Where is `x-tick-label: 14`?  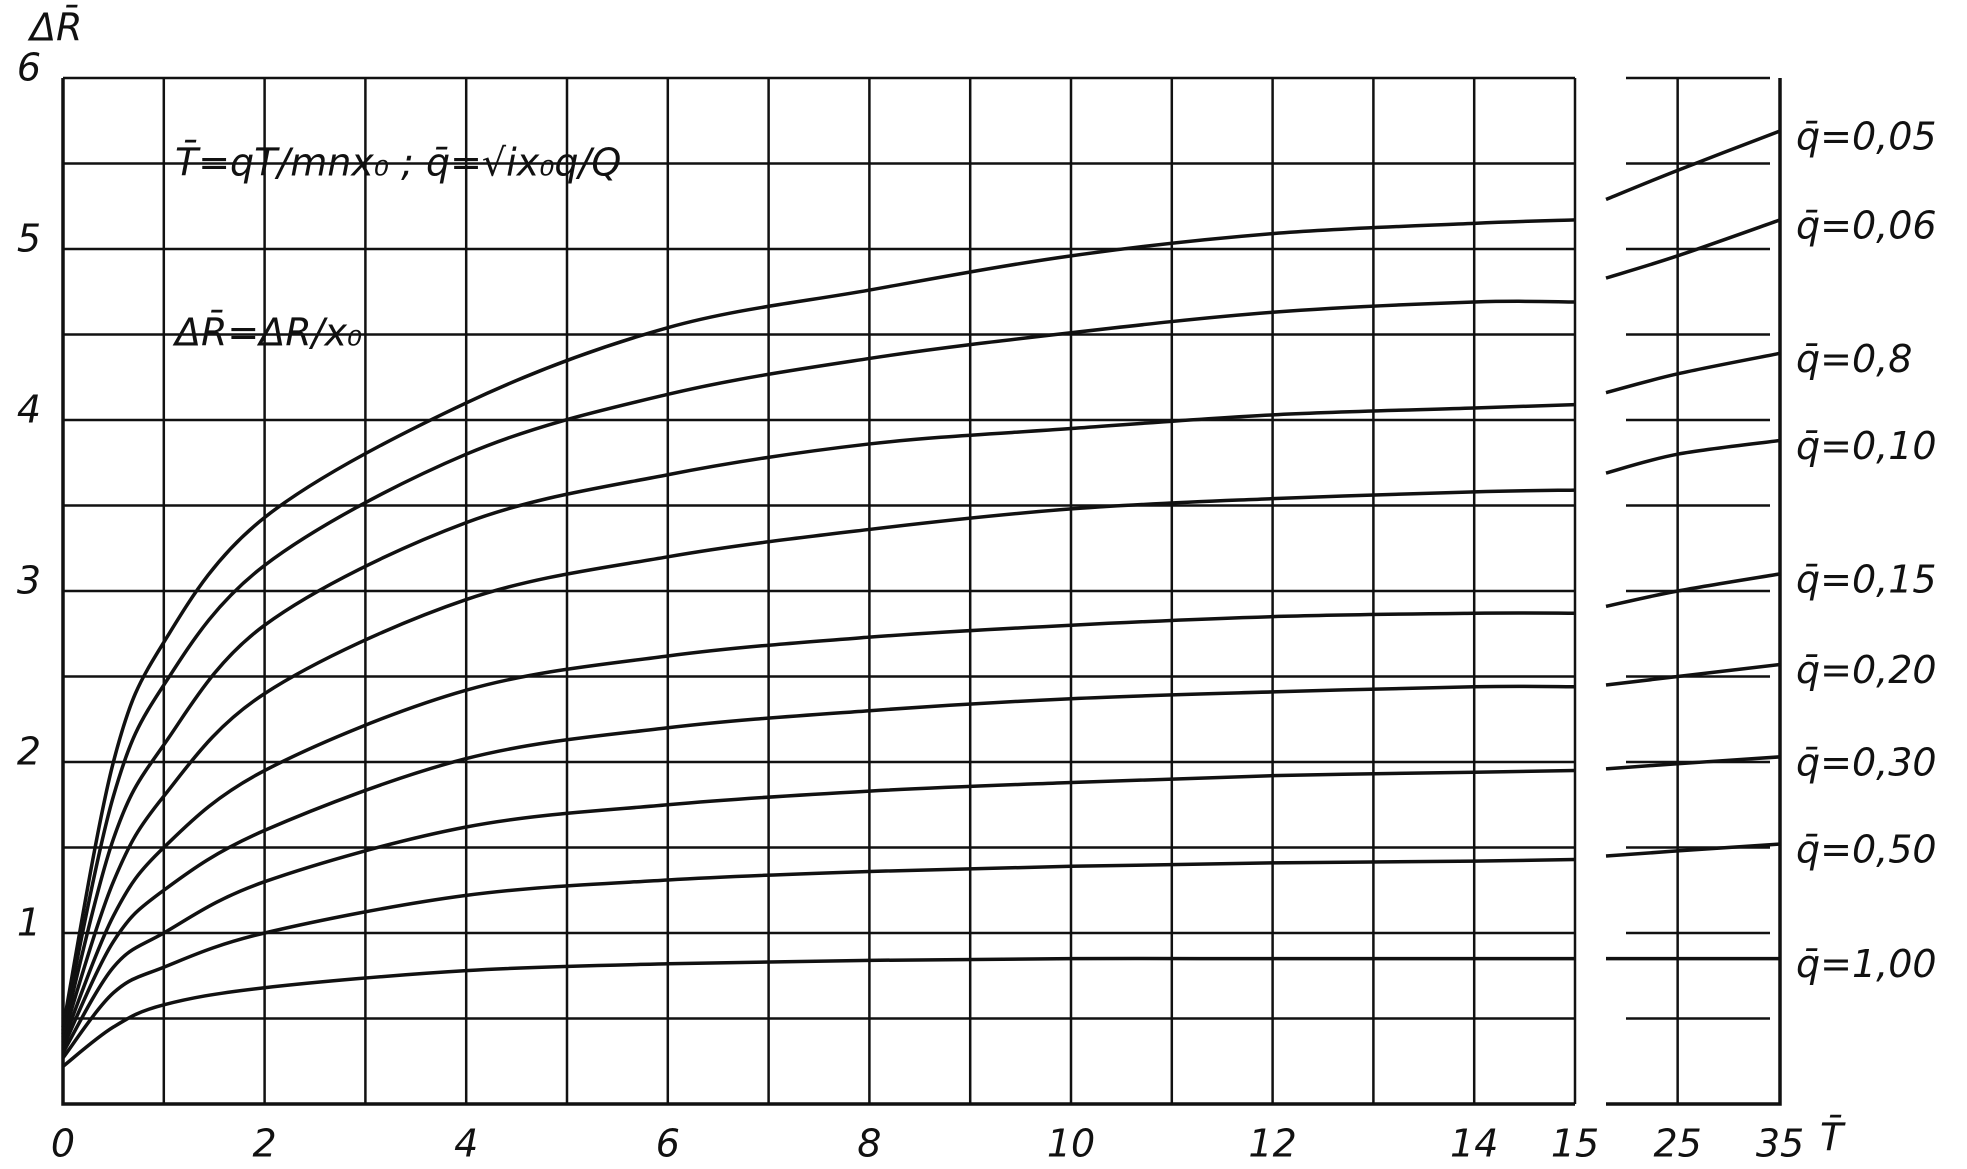 x-tick-label: 14 is located at coordinates (1474, 1144).